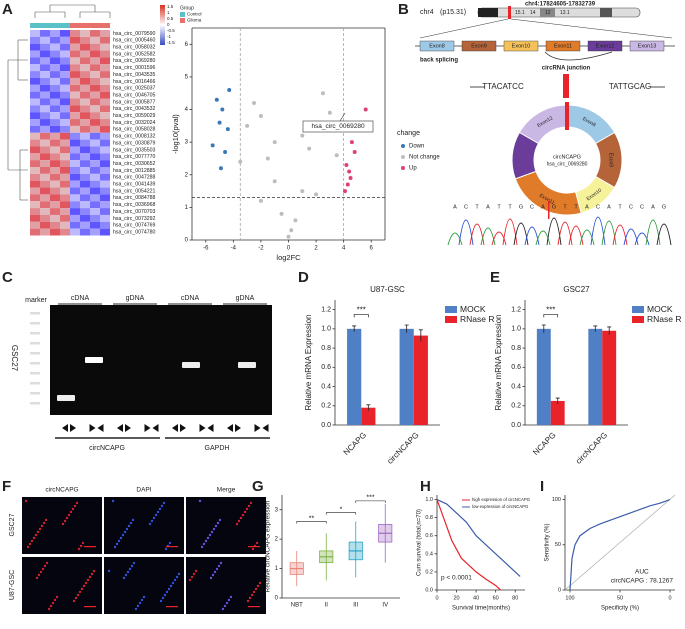 The image size is (685, 629). I want to click on x-tick-label: 0, so click(436, 598).